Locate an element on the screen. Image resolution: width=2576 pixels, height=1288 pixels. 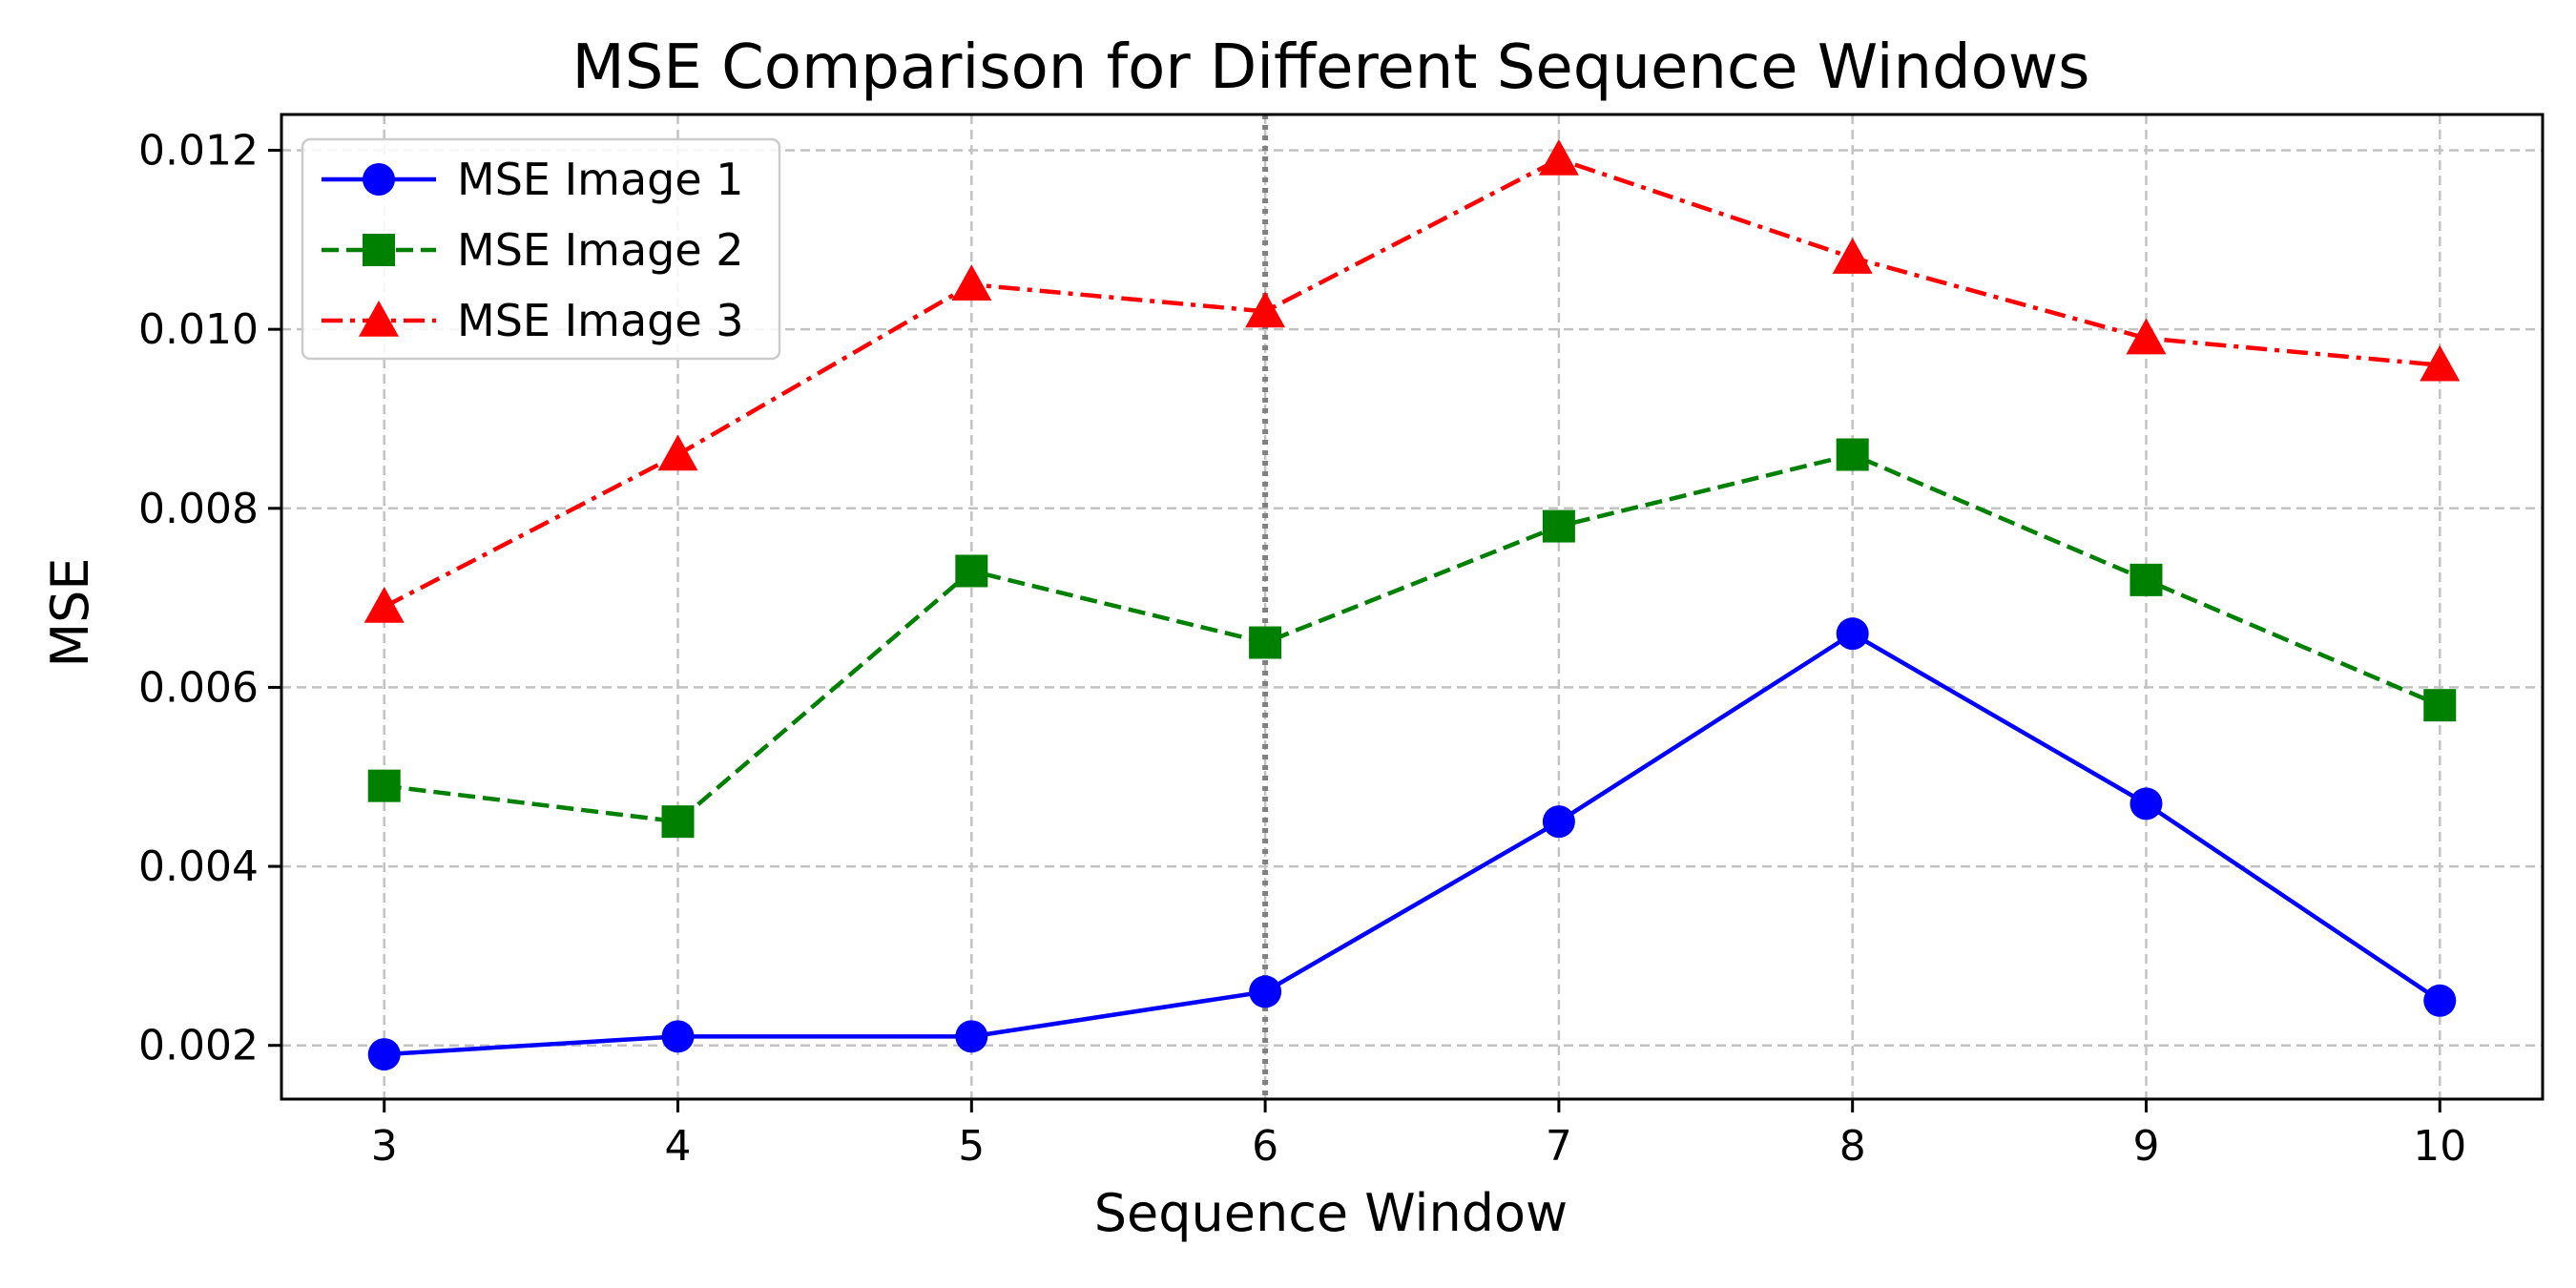
legend-label: MSE Image 3 is located at coordinates (600, 320).